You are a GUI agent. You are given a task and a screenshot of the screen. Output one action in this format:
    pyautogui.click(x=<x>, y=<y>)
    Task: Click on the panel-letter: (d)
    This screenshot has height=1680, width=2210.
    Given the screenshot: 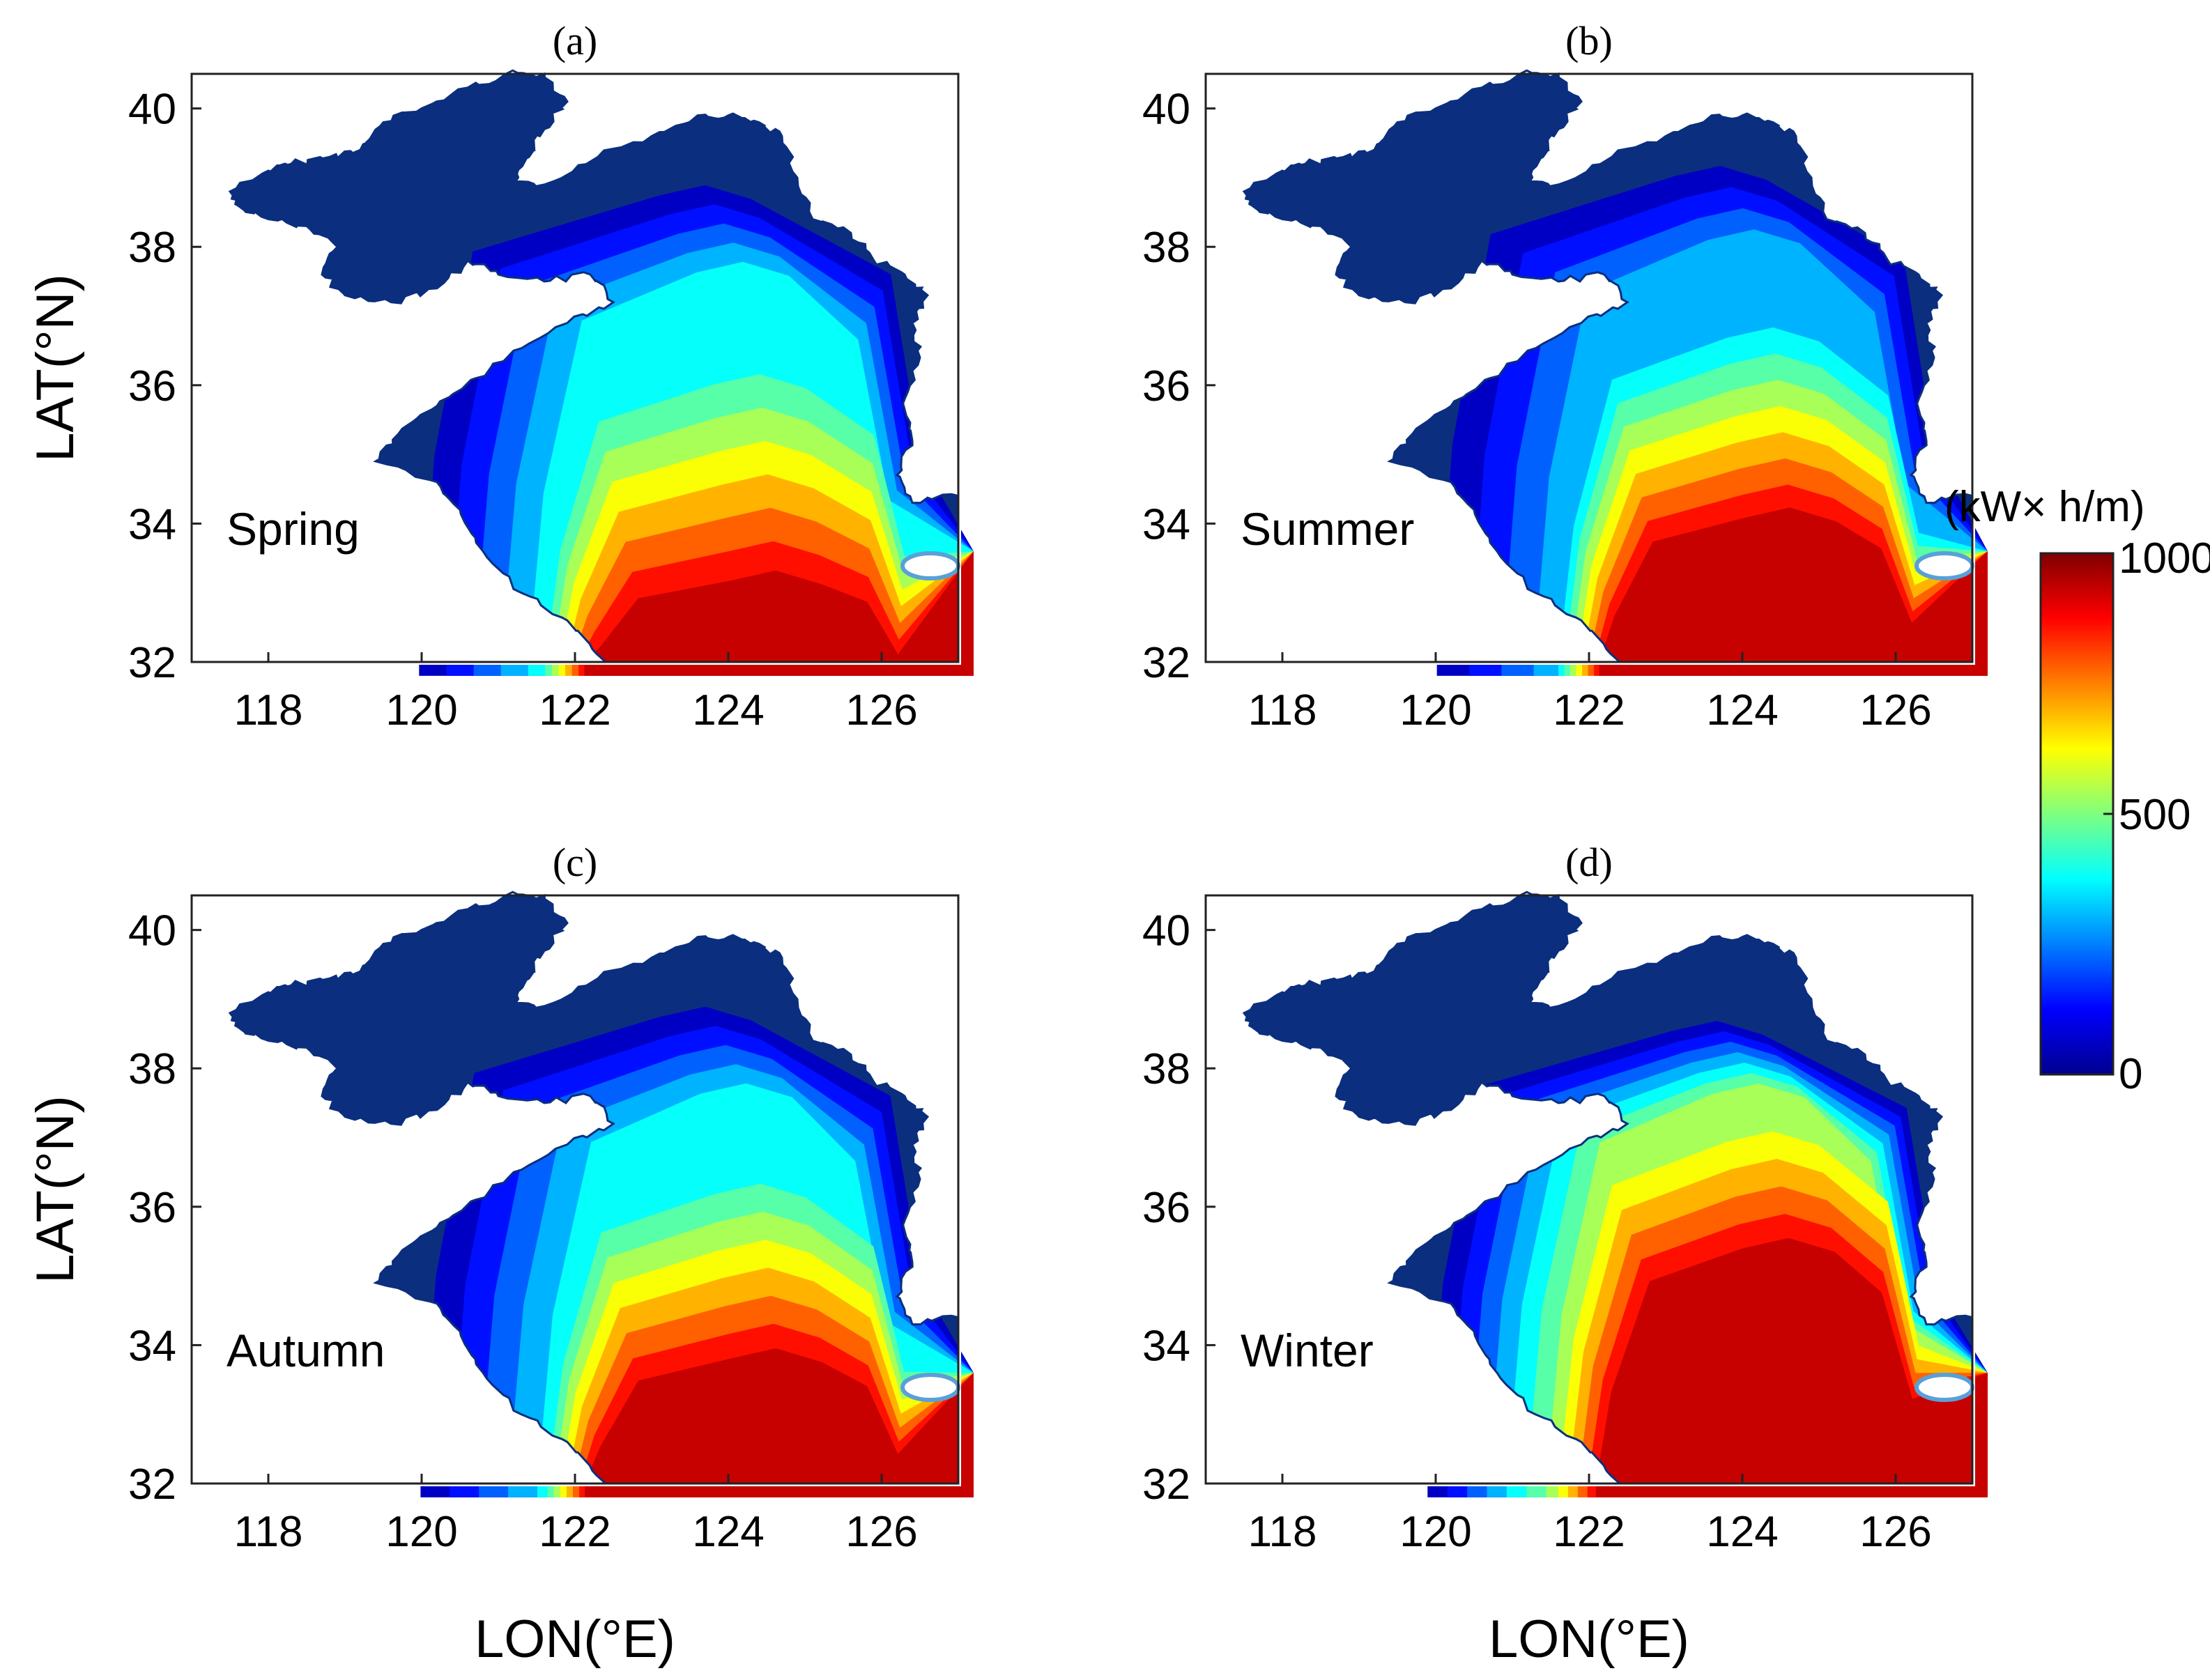 What is the action you would take?
    pyautogui.click(x=1589, y=862)
    